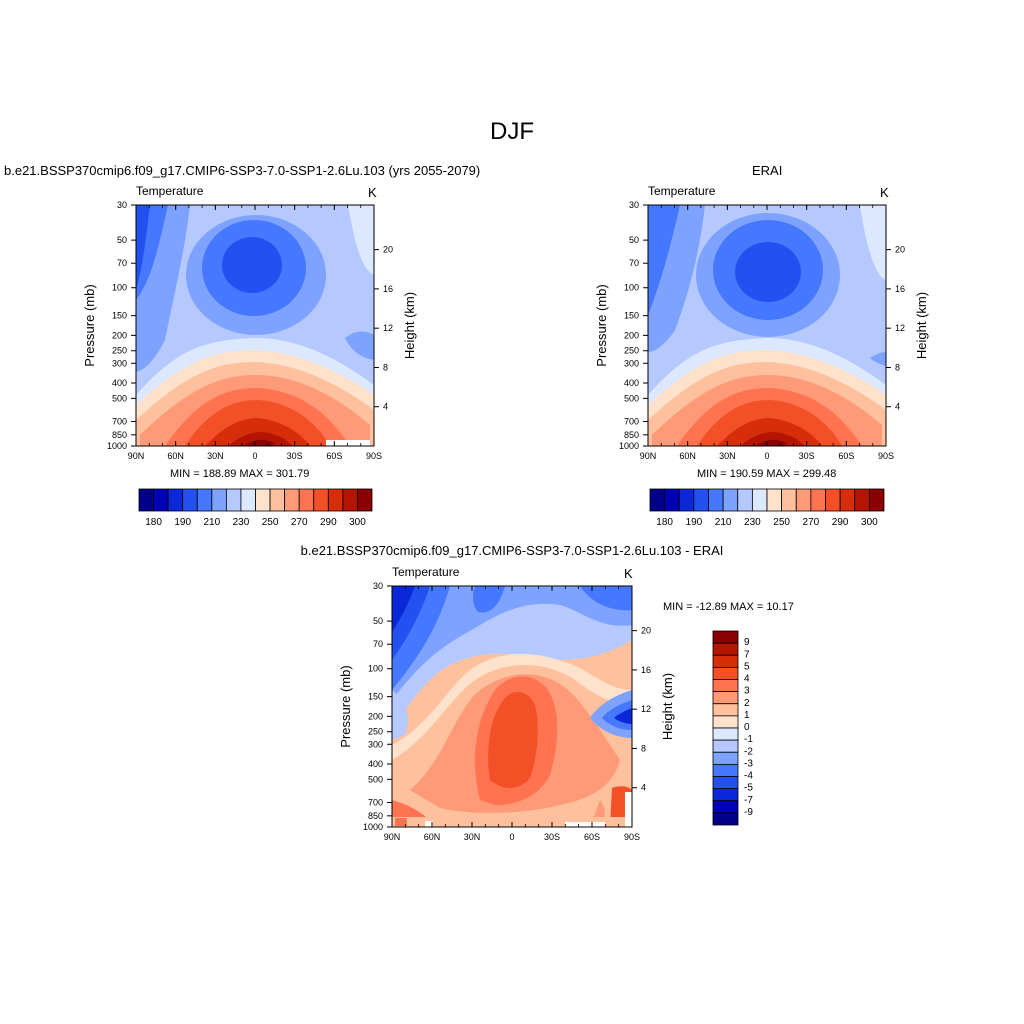 The height and width of the screenshot is (1024, 1024). What do you see at coordinates (747, 715) in the screenshot?
I see `colorbar-label: 1` at bounding box center [747, 715].